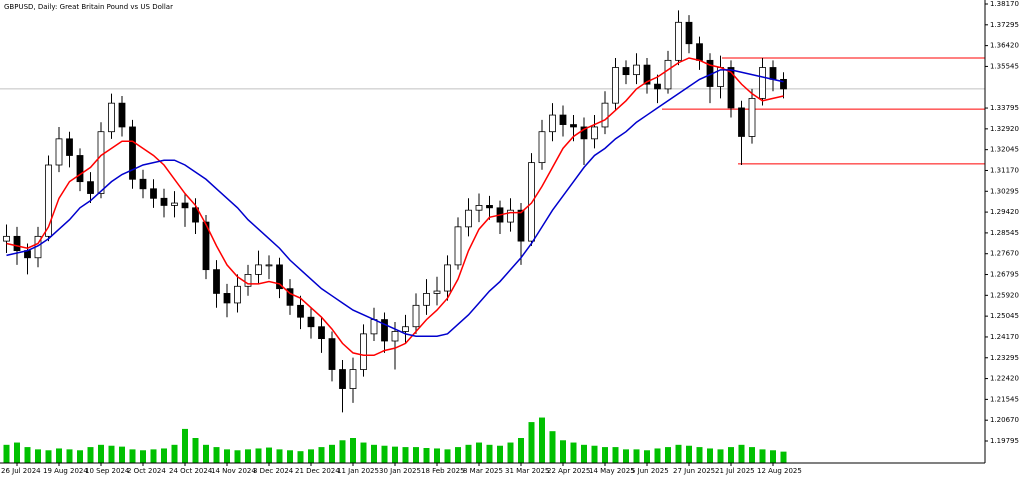 This screenshot has height=478, width=1024. I want to click on y-tick-label: 1.26795, so click(1004, 275).